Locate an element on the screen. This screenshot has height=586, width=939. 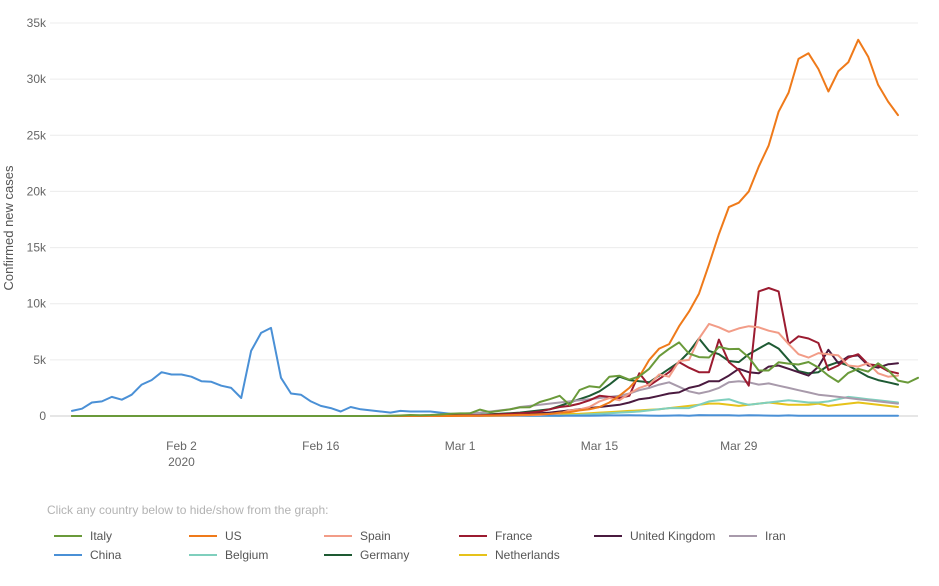
legend-item-us: US is located at coordinates (215, 536).